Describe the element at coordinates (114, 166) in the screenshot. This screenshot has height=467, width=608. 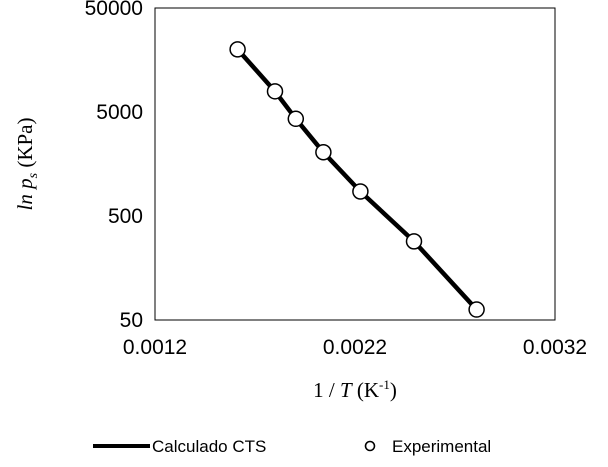
I see `y-tick-labels: 50 500 5000 50000` at that location.